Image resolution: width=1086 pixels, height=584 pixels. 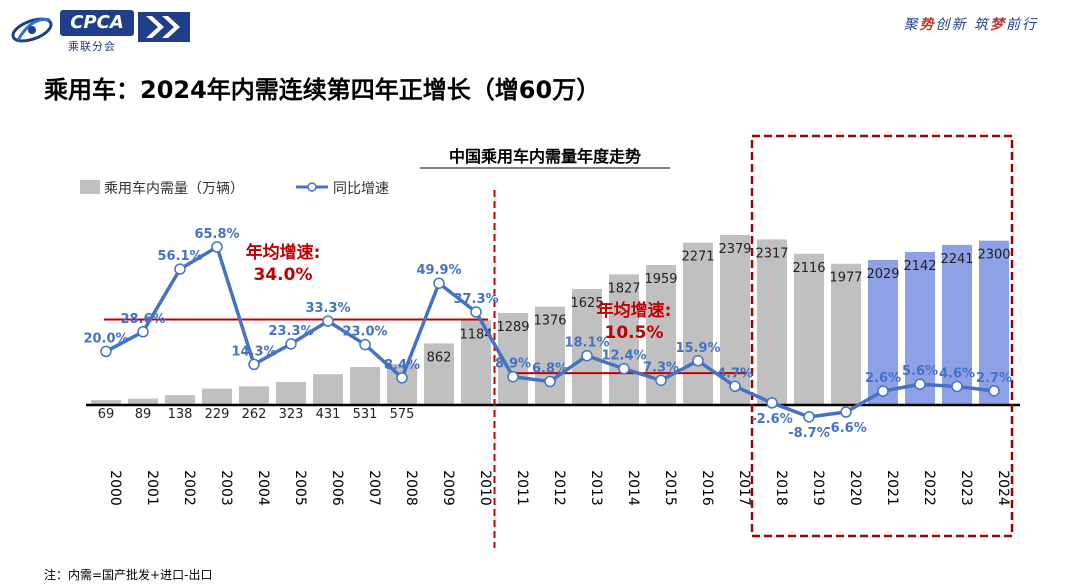 I want to click on year-tick-label: 2019, so click(x=818, y=488).